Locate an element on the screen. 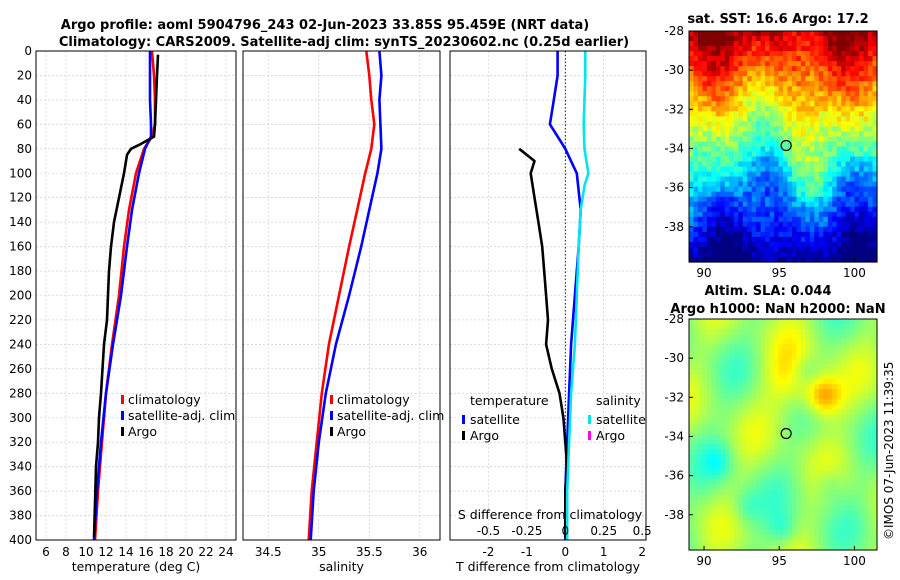 This screenshot has width=900, height=580. salinity-xtick-label: 35.5 is located at coordinates (369, 552).